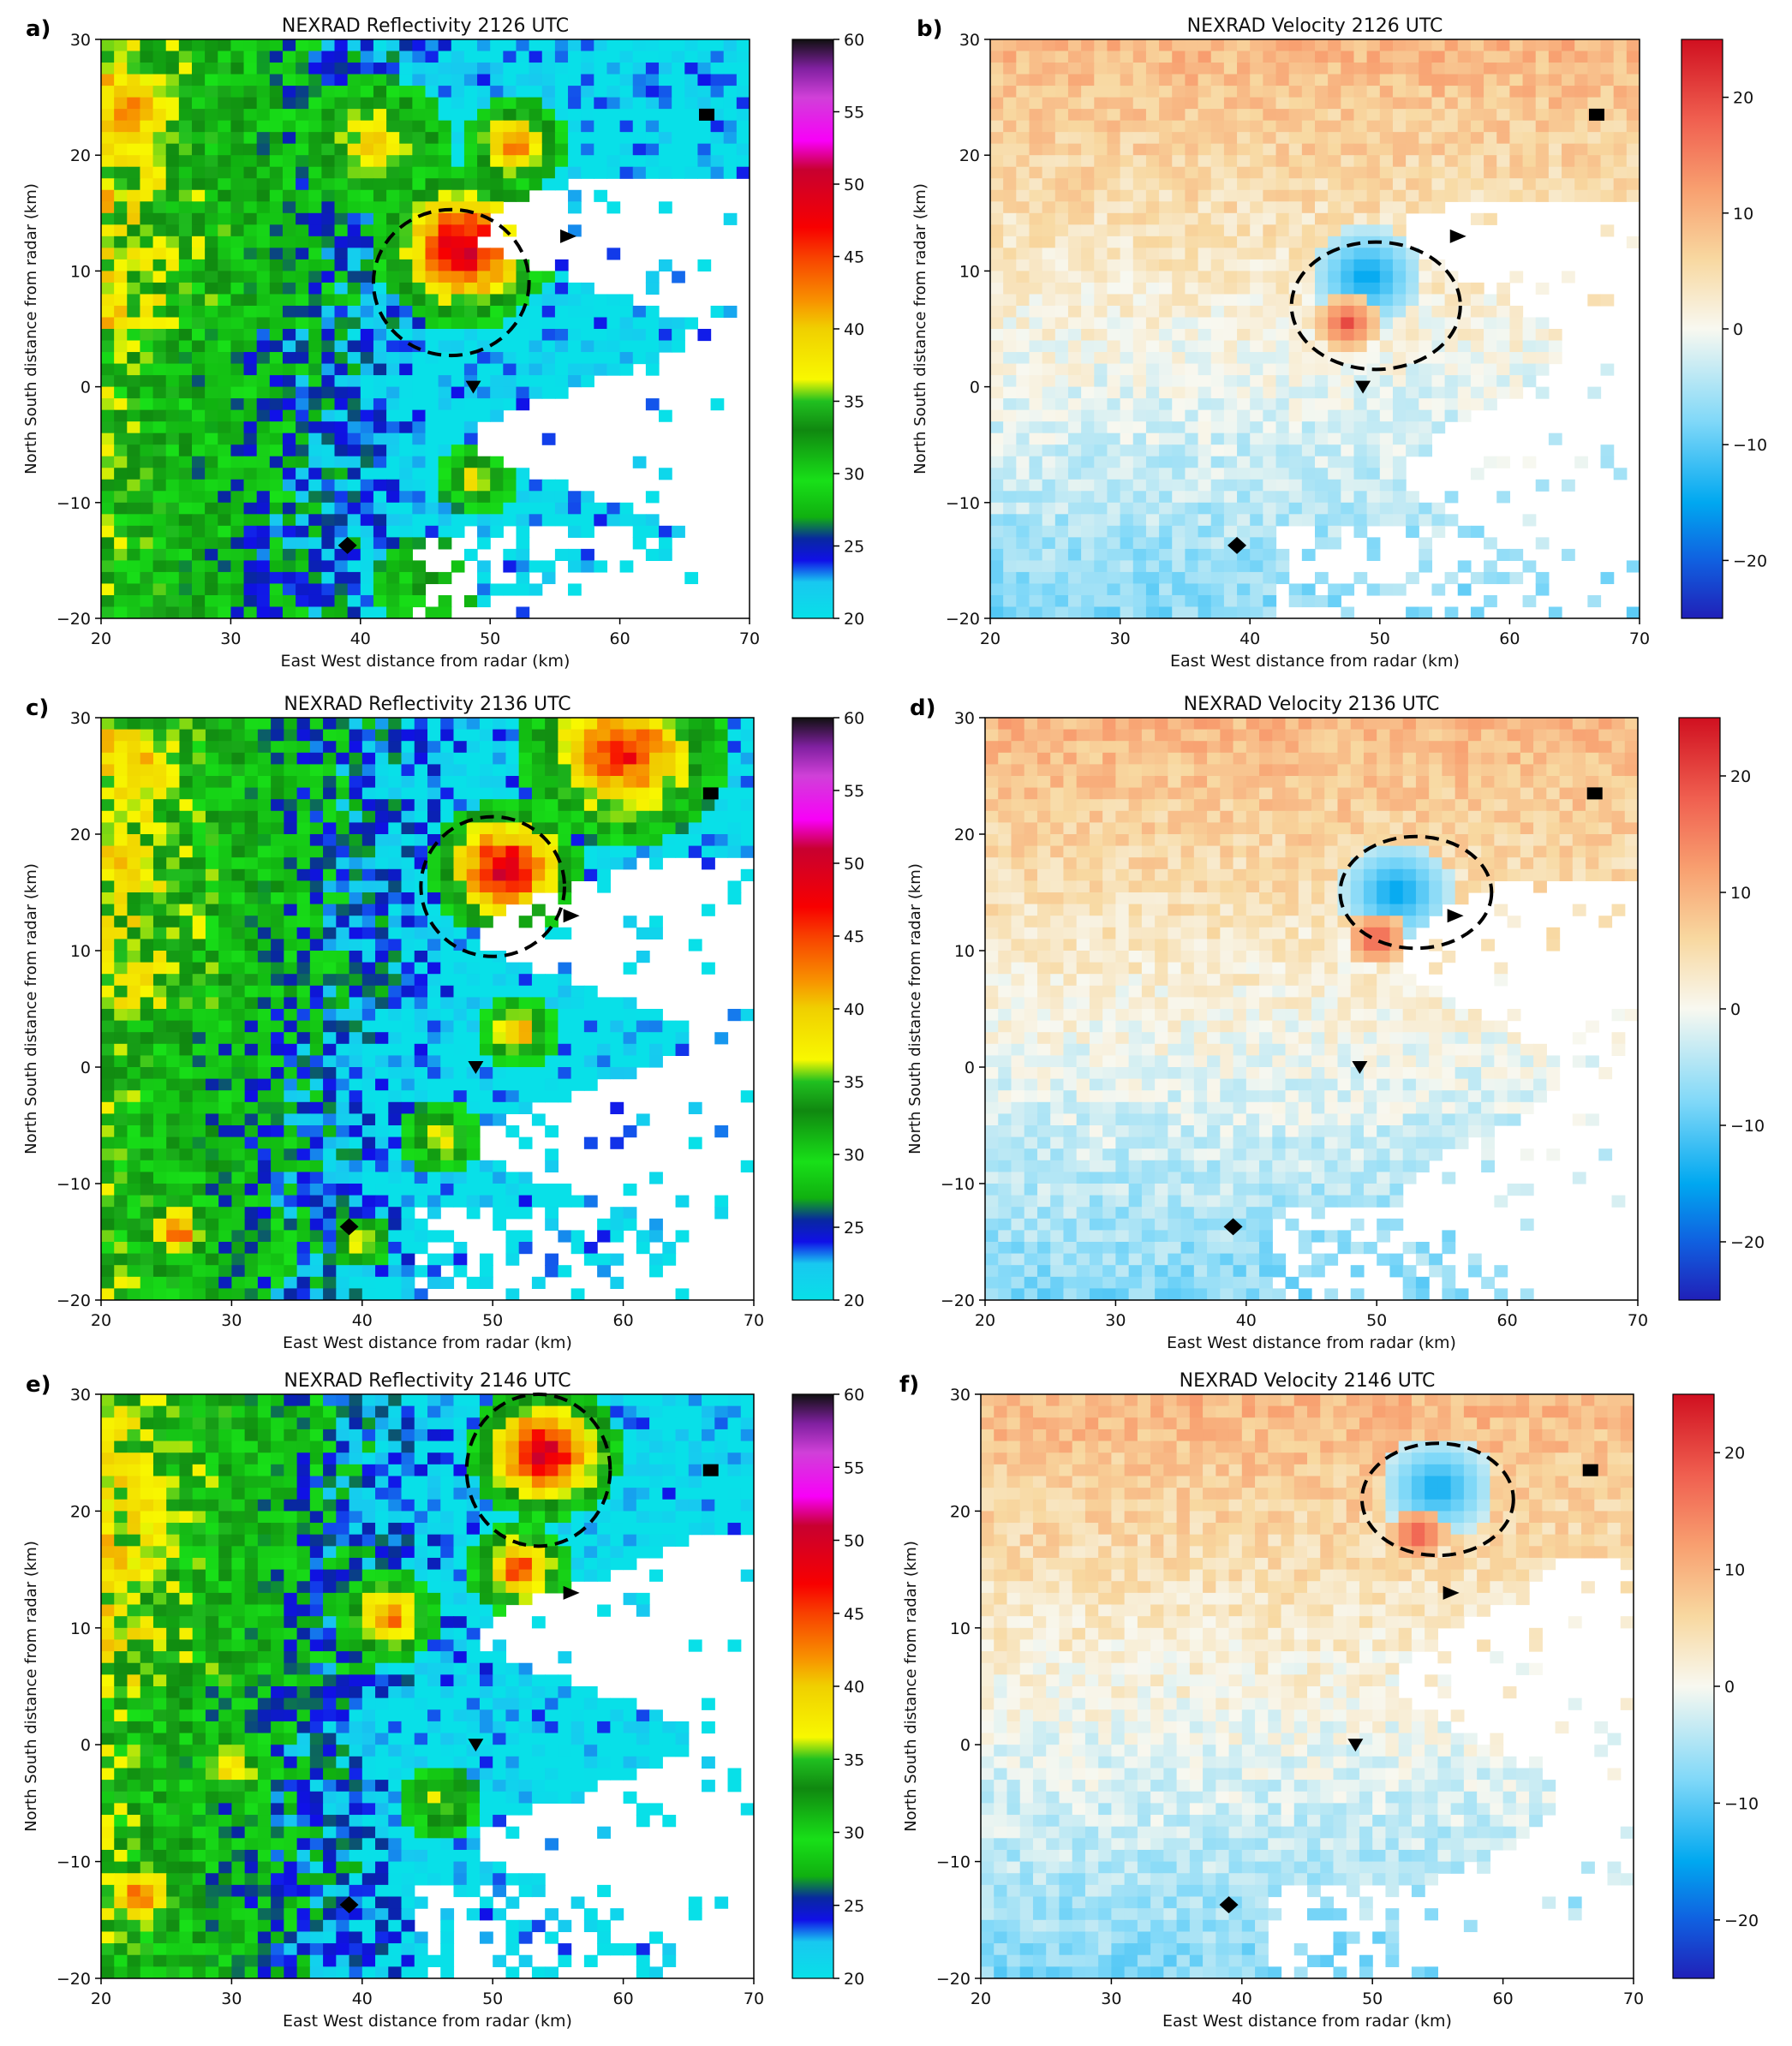  I want to click on y-axis-label: North South distance from radar (km), so click(920, 329).